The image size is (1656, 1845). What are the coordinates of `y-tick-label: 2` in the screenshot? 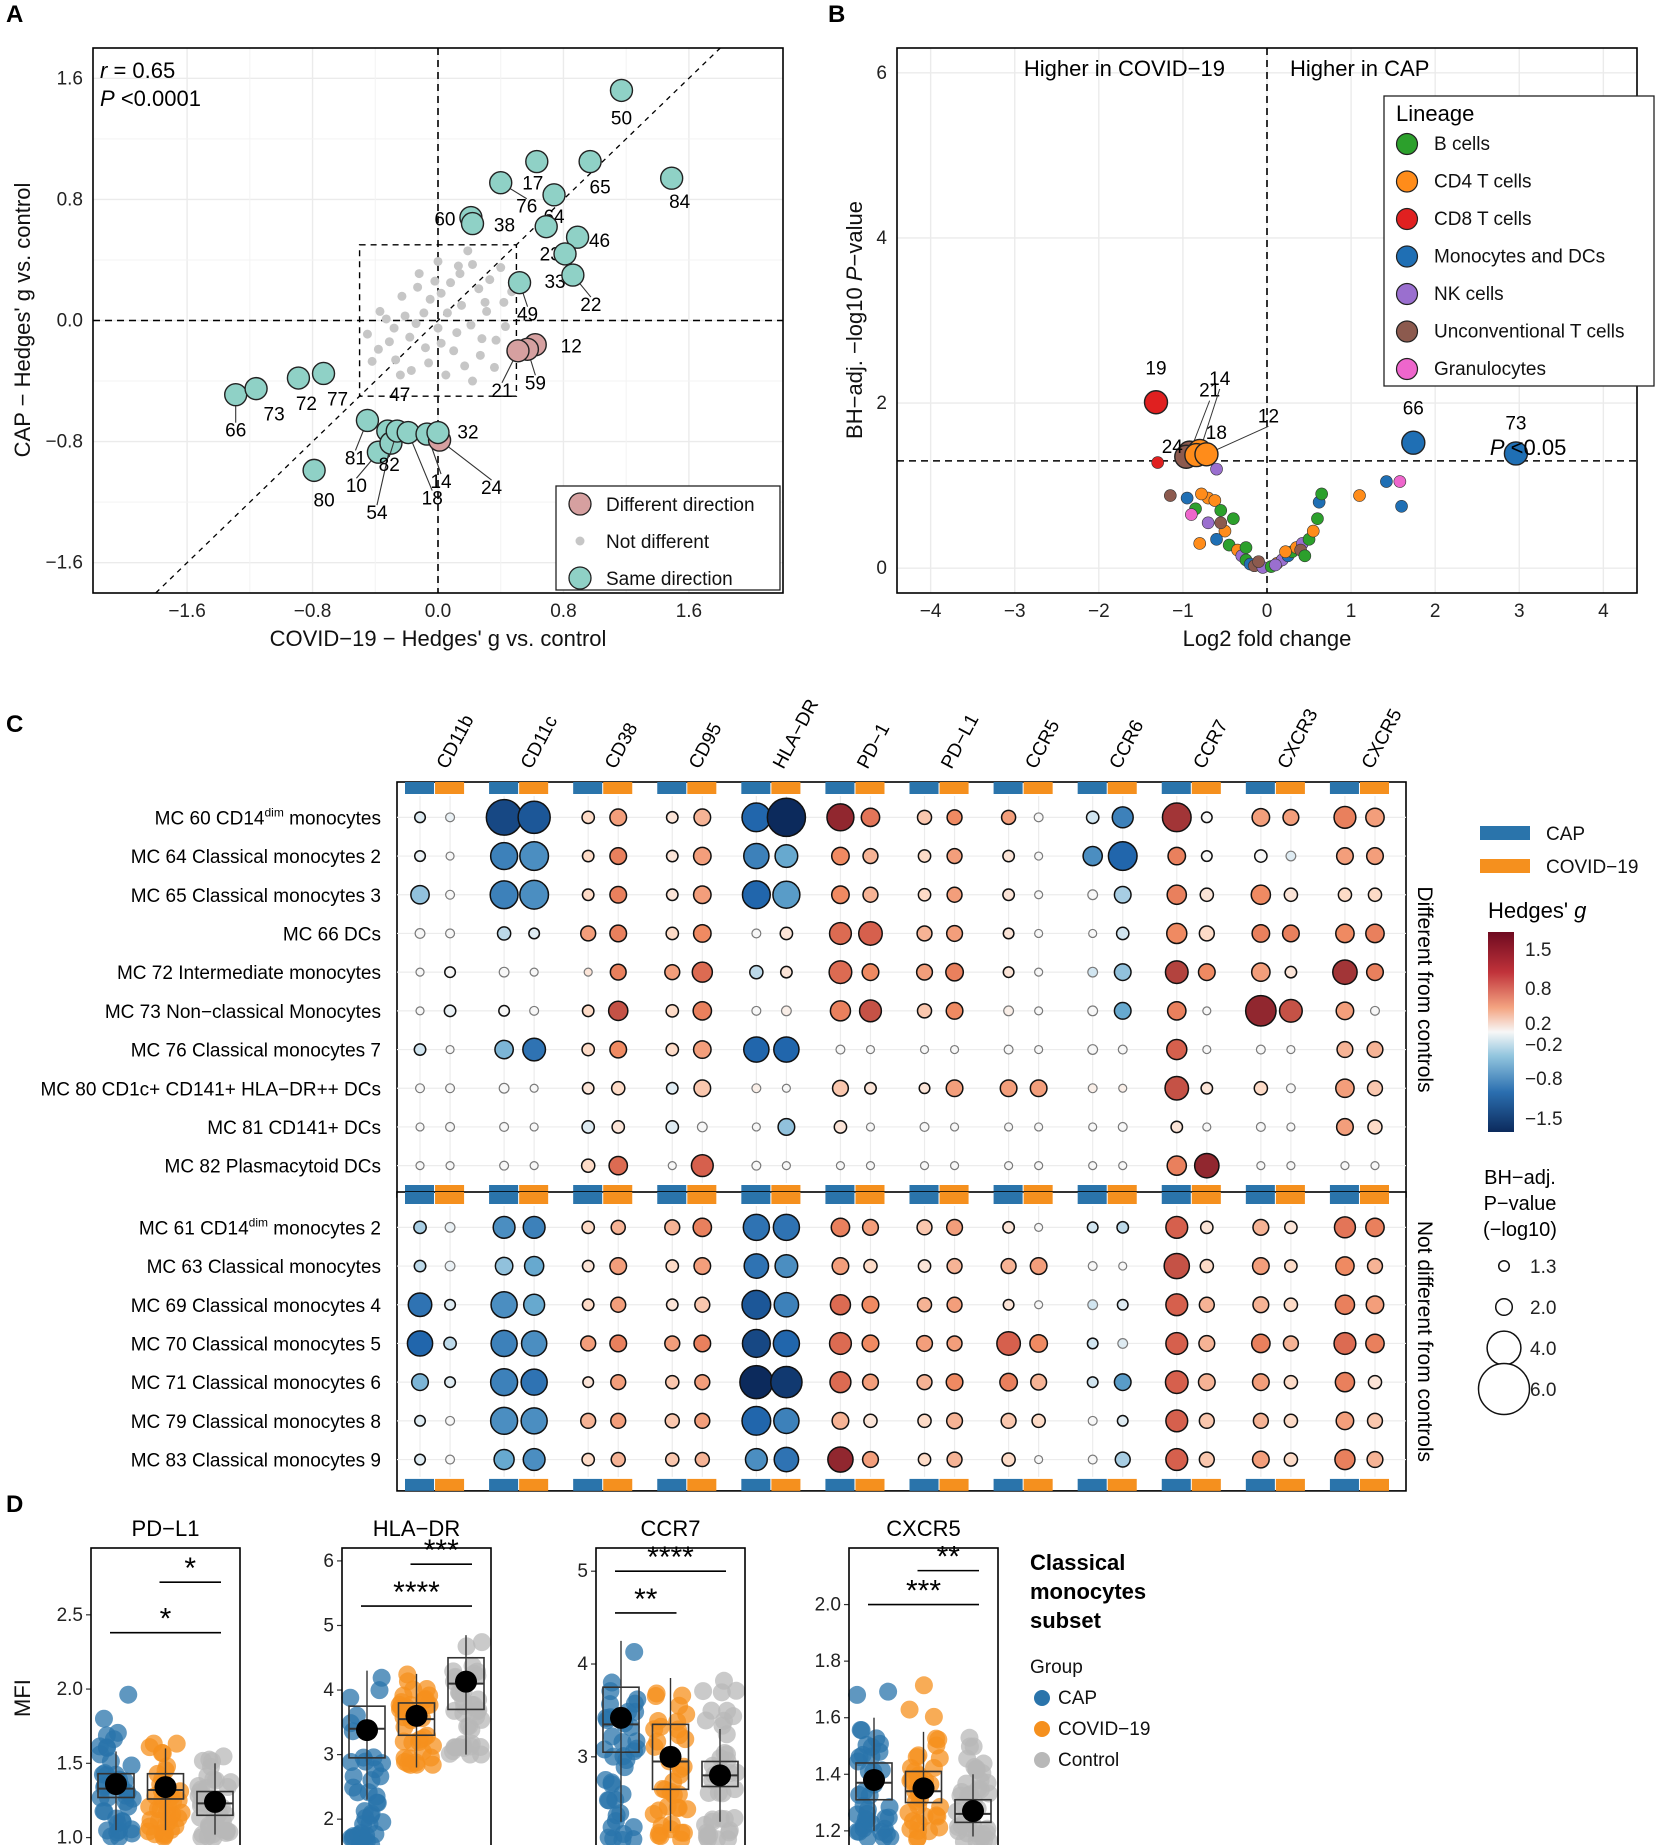 It's located at (328, 1819).